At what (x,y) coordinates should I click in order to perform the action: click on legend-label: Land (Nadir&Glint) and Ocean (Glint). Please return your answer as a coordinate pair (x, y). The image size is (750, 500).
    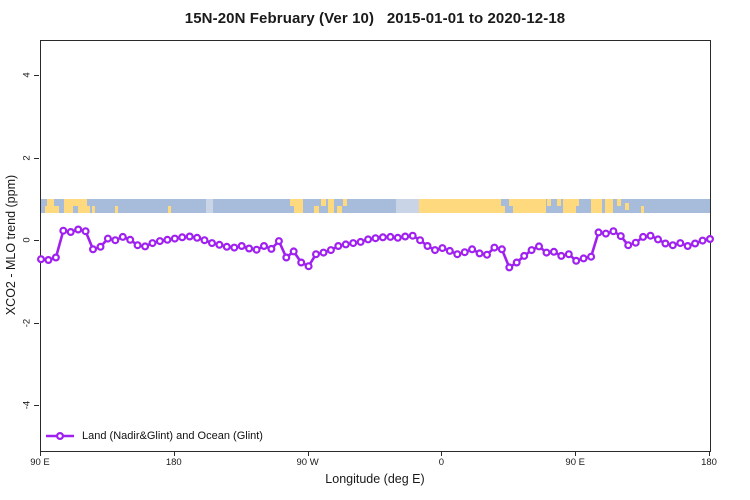
    Looking at the image, I should click on (172, 436).